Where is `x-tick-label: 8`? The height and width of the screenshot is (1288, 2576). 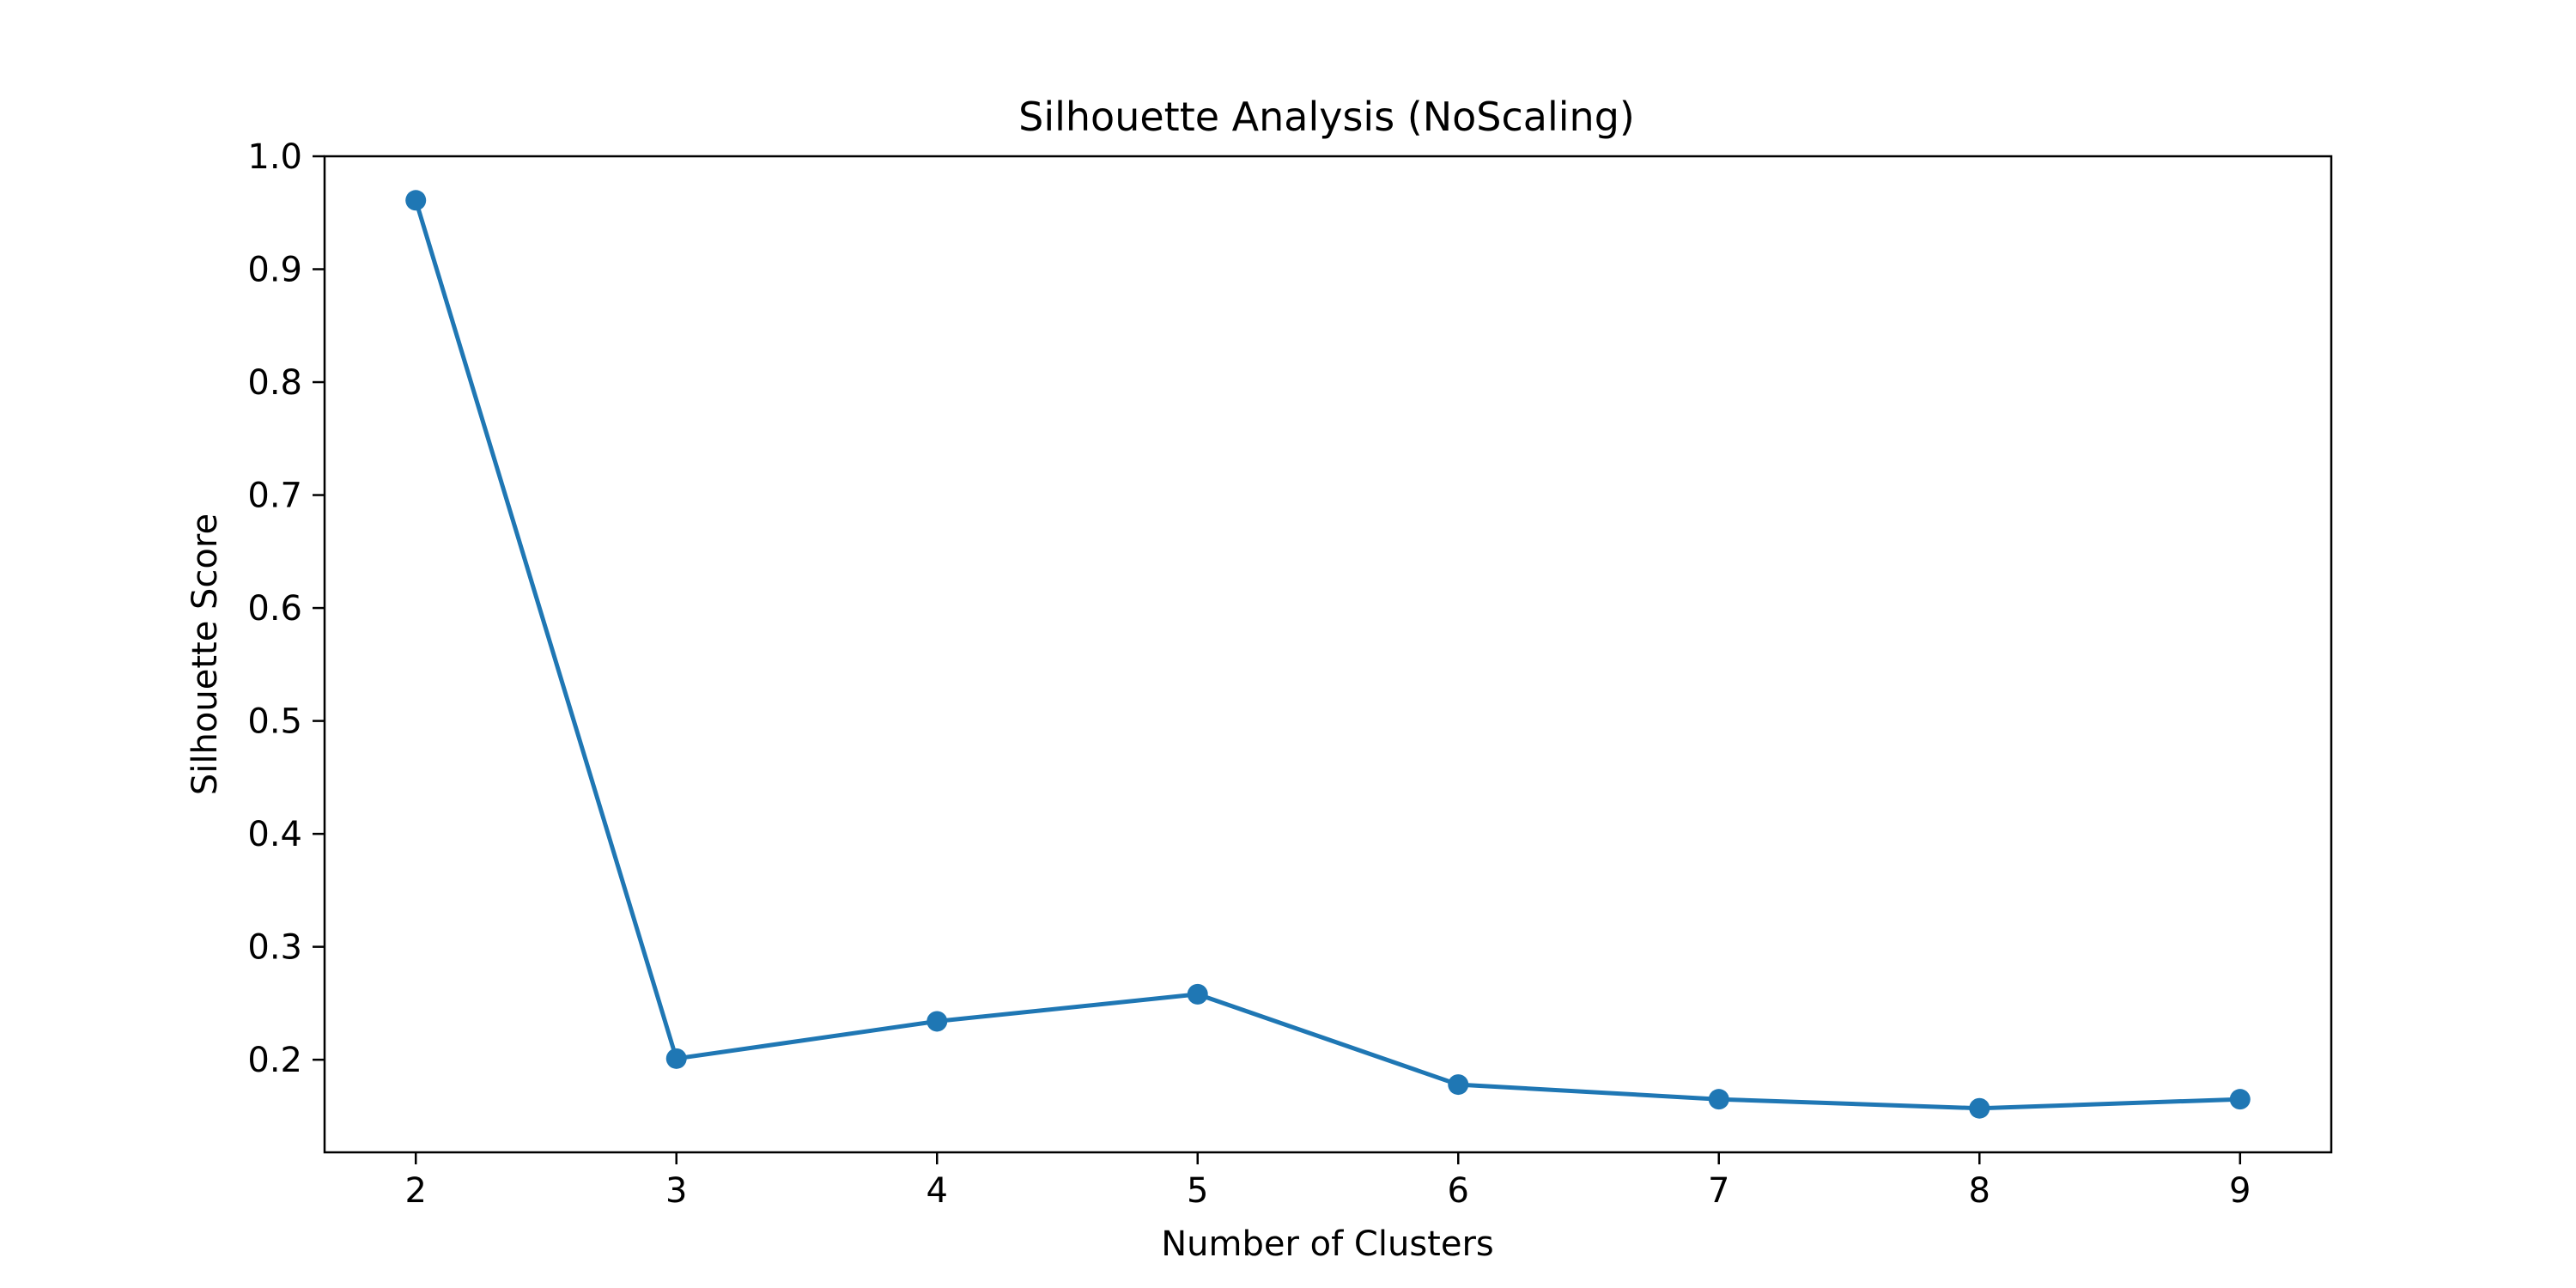
x-tick-label: 8 is located at coordinates (1980, 1191).